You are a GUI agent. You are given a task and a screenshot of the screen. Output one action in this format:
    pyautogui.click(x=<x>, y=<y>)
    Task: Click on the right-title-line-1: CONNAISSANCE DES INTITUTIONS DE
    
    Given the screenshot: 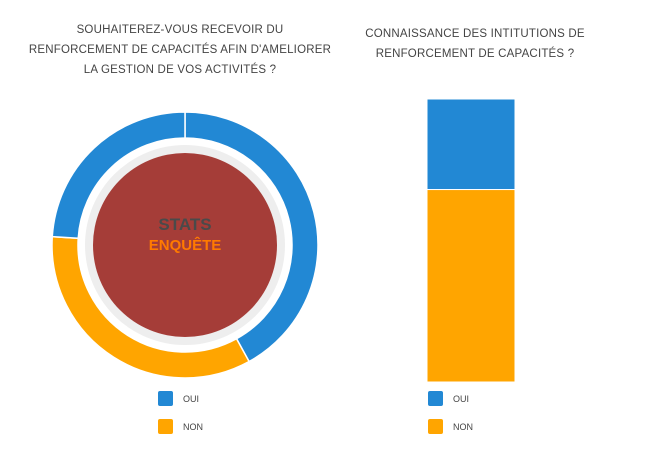 What is the action you would take?
    pyautogui.click(x=475, y=34)
    